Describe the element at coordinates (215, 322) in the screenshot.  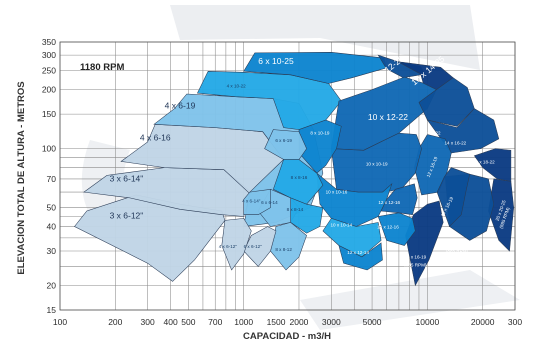
I see `x-tick-label: 700` at that location.